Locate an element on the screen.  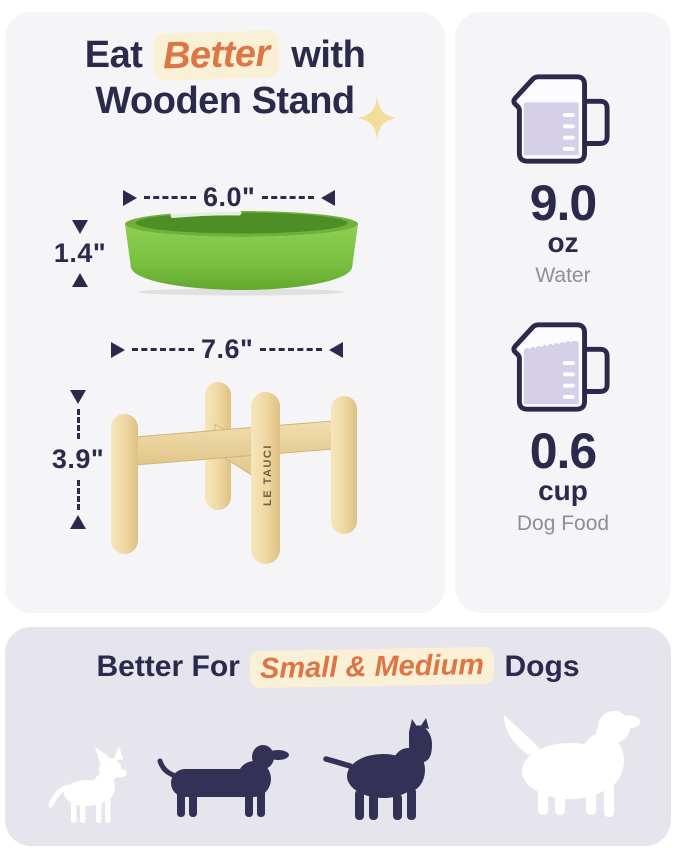
golden-retriever-icon is located at coordinates (572, 764).